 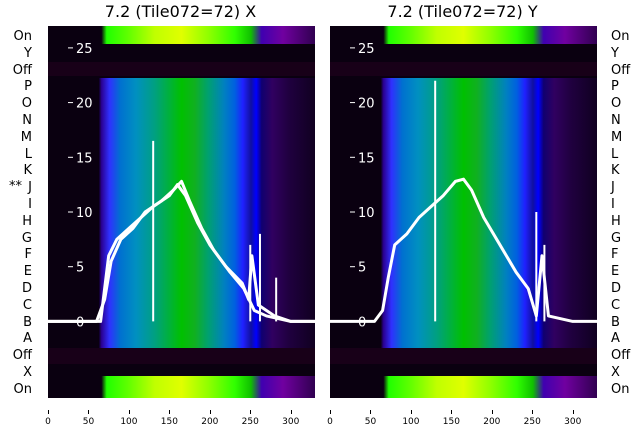 What do you see at coordinates (28, 53) in the screenshot?
I see `row-label-left: Y` at bounding box center [28, 53].